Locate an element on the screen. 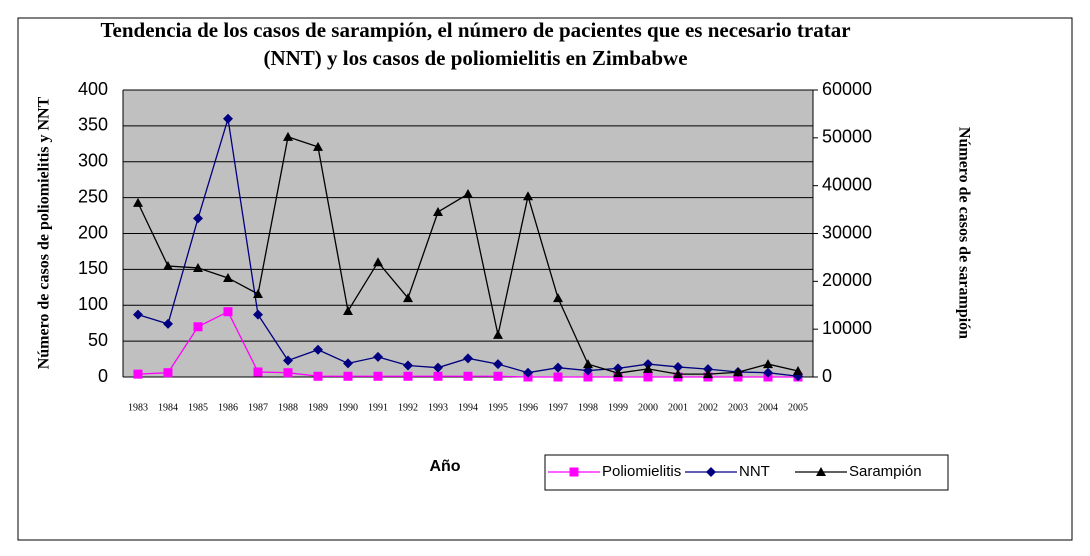 This screenshot has width=1090, height=556. y-tick-label: 400 is located at coordinates (93, 89).